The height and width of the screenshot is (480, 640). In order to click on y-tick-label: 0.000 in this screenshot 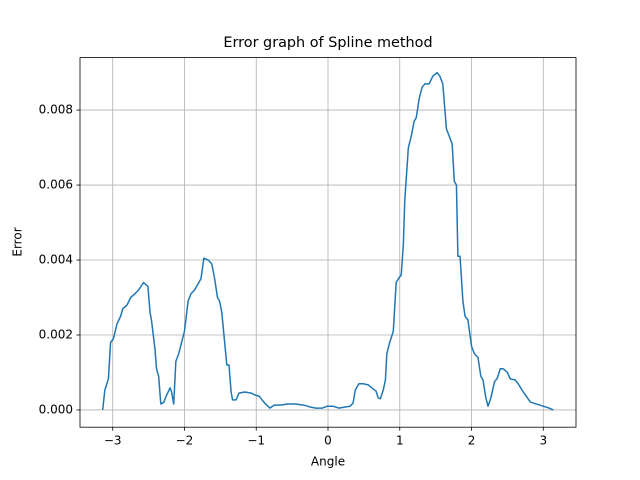, I will do `click(56, 409)`.